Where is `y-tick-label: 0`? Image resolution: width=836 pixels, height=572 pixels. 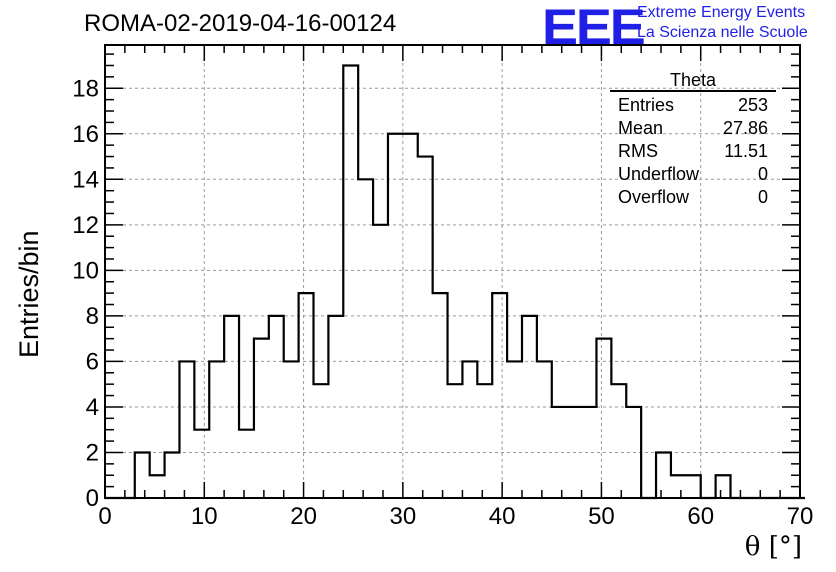 y-tick-label: 0 is located at coordinates (92, 498).